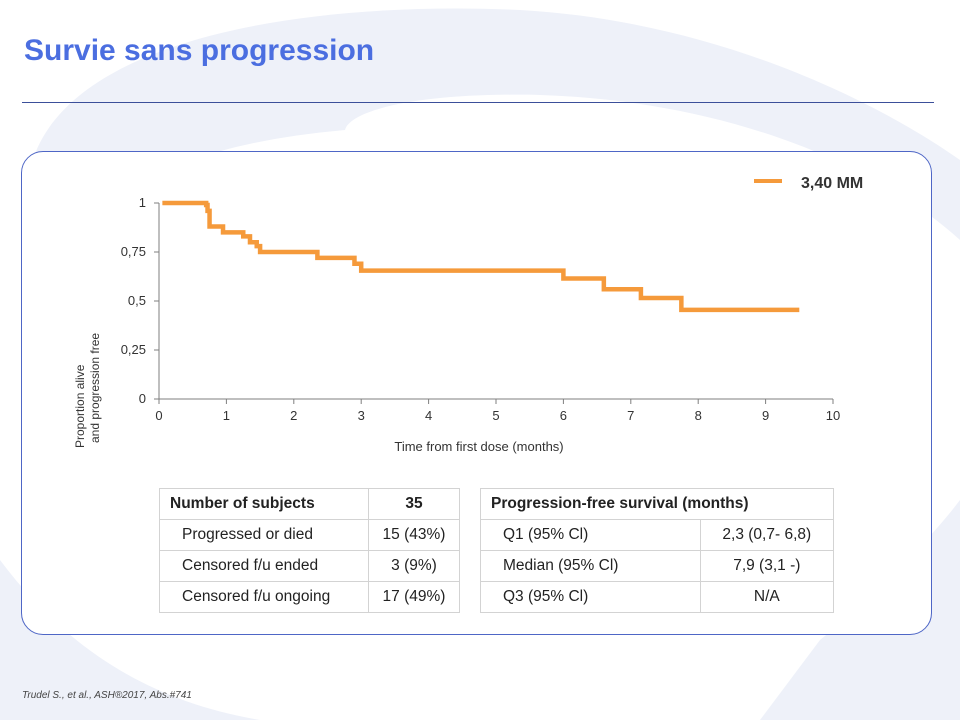 Image resolution: width=960 pixels, height=720 pixels. I want to click on x-tick-label: 4, so click(428, 415).